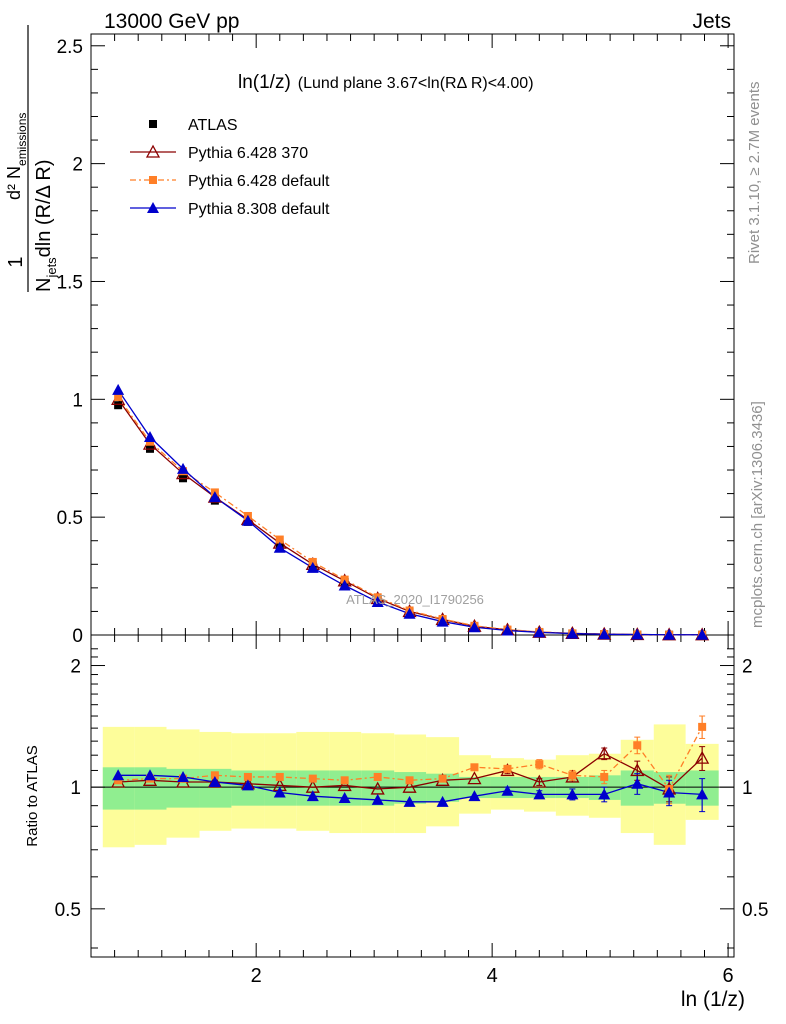 This screenshot has width=786, height=1024. I want to click on analysis-watermark: ATLAS_2020_I1790256, so click(415, 599).